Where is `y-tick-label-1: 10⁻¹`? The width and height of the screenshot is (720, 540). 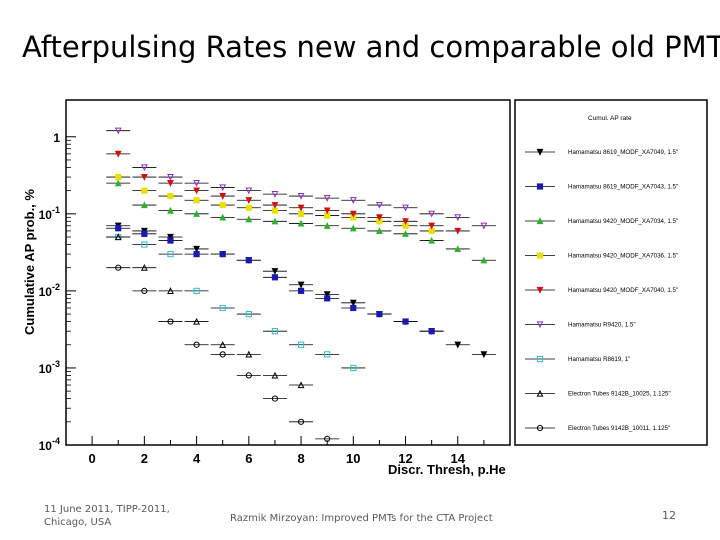
y-tick-label-1: 10⁻¹ is located at coordinates (49, 213).